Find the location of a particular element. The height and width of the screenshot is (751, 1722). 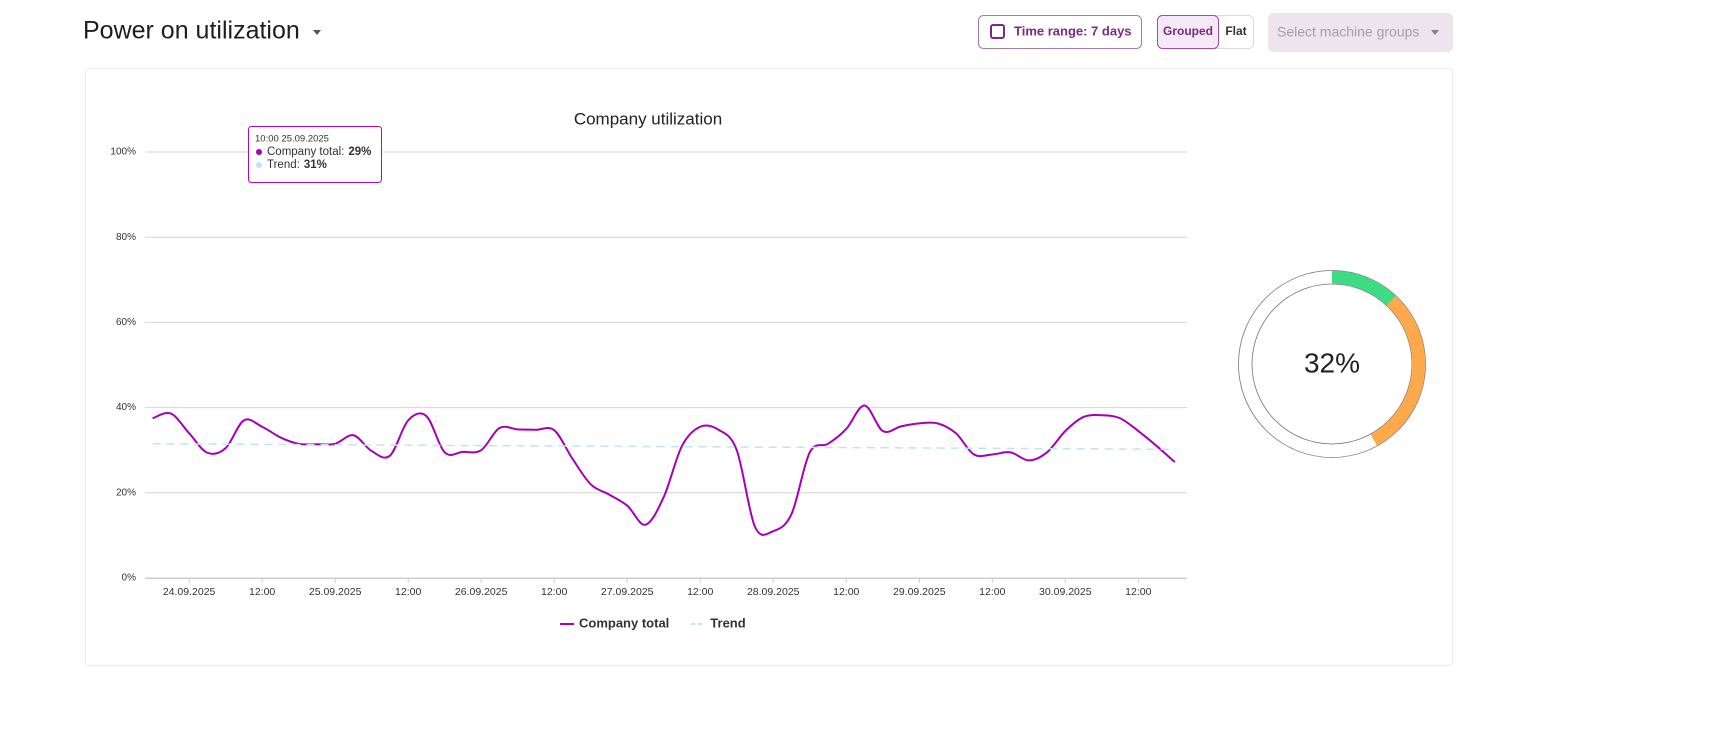

tooltip-value: 29% is located at coordinates (359, 152).